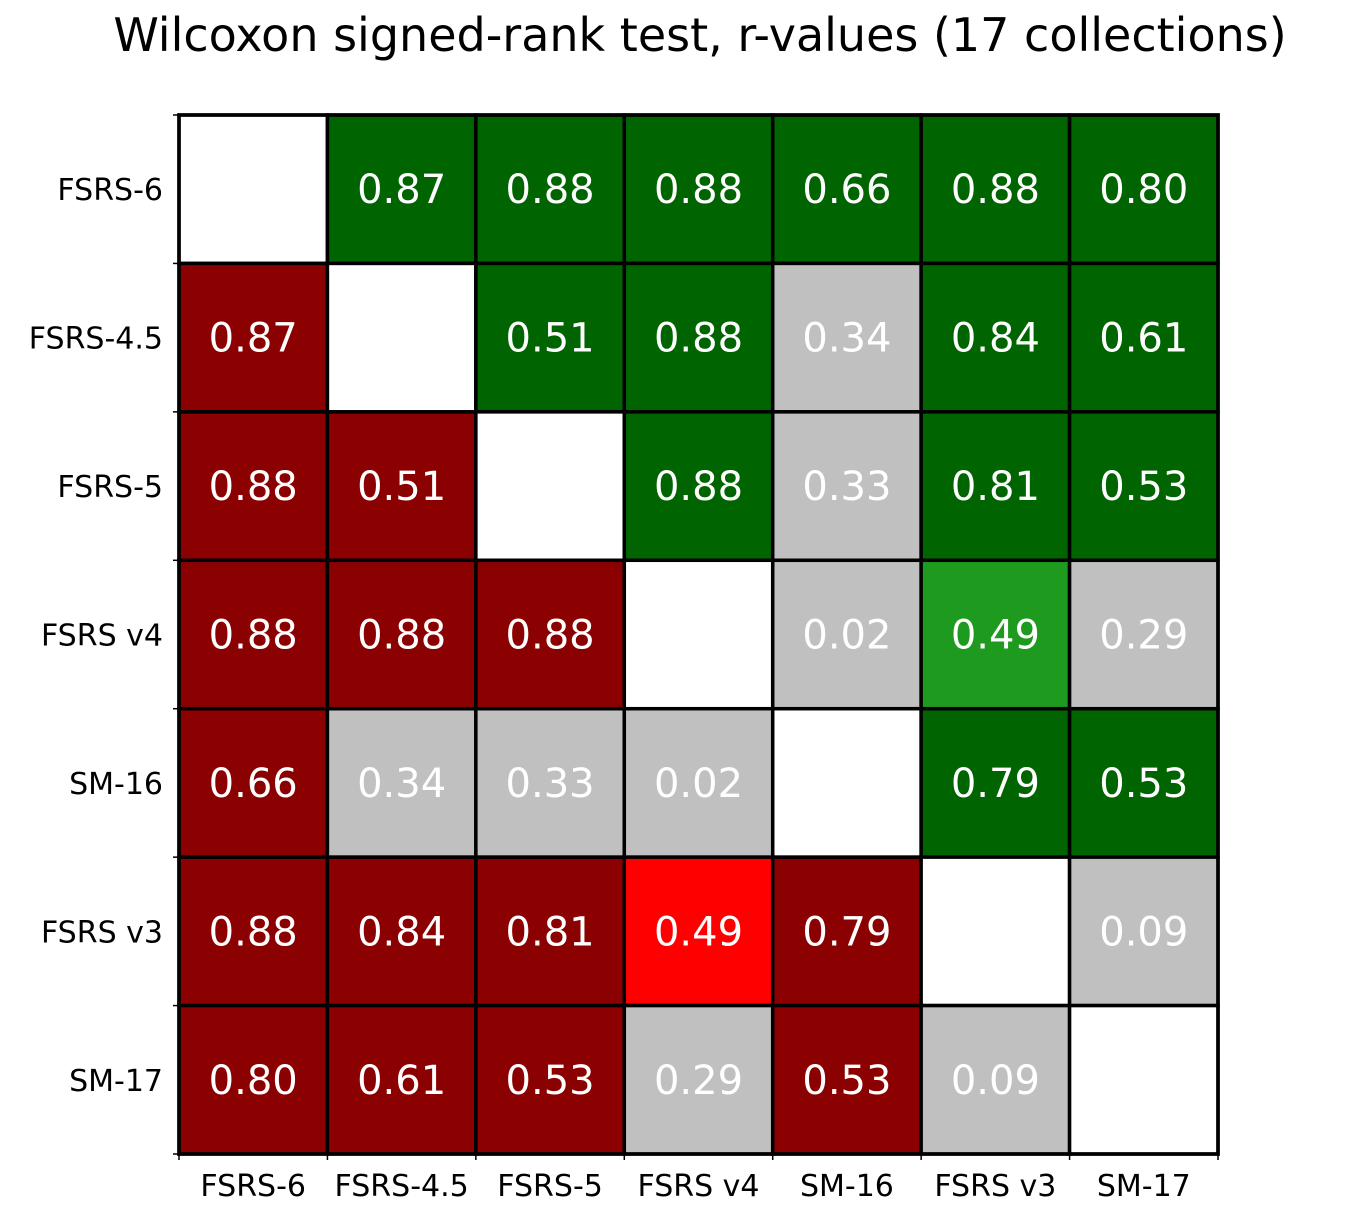 The height and width of the screenshot is (1217, 1352). What do you see at coordinates (110, 190) in the screenshot?
I see `row-tick-label: FSRS-6` at bounding box center [110, 190].